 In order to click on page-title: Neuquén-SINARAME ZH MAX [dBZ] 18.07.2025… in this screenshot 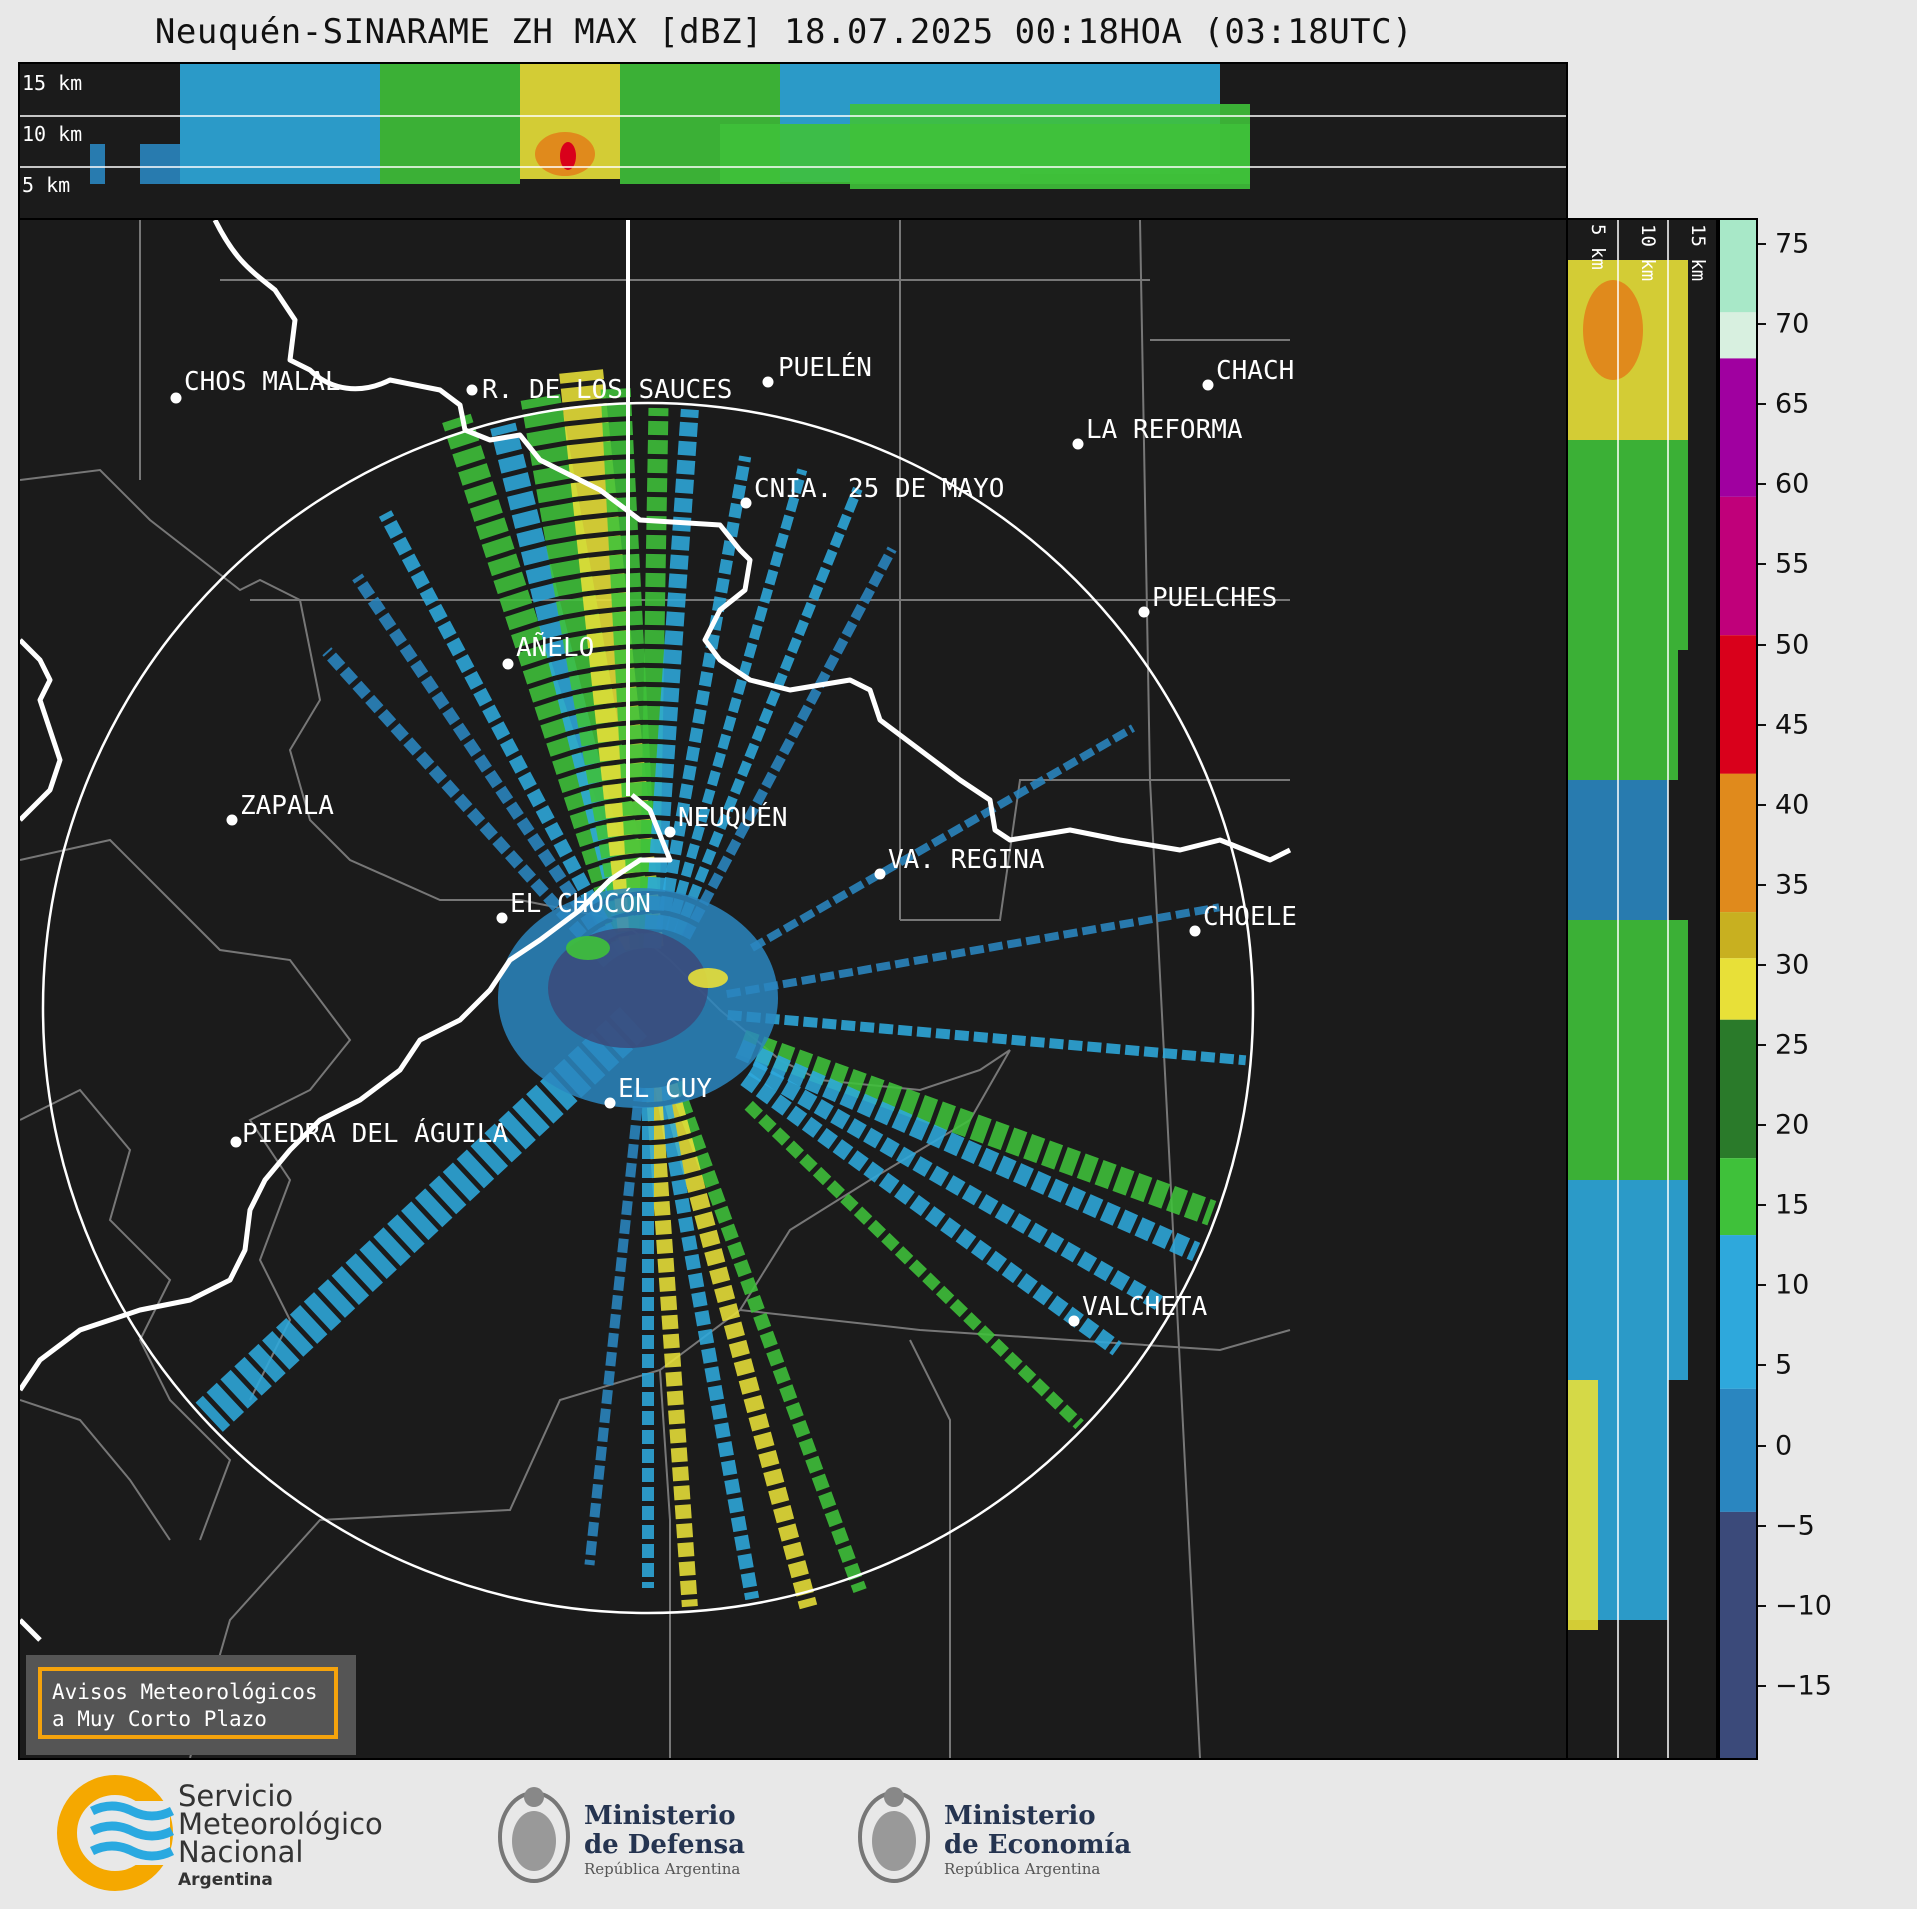, I will do `click(784, 32)`.